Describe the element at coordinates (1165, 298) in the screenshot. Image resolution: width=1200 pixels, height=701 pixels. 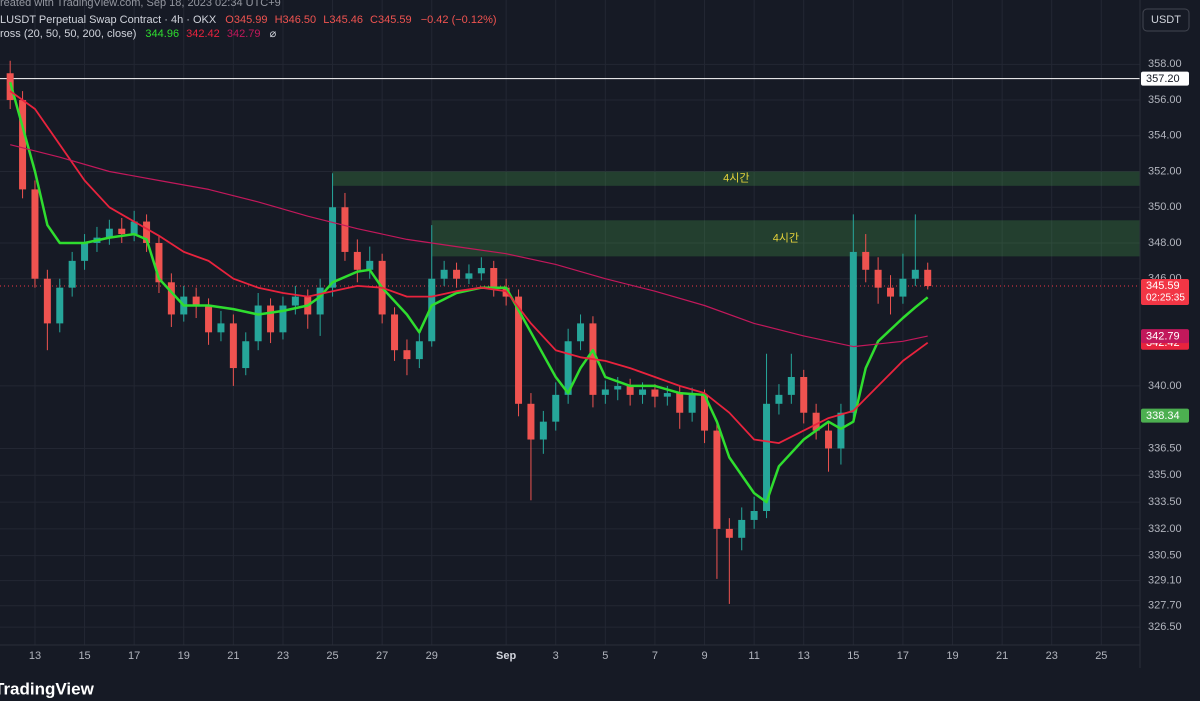
I see `countdown-label: 02:25:35` at that location.